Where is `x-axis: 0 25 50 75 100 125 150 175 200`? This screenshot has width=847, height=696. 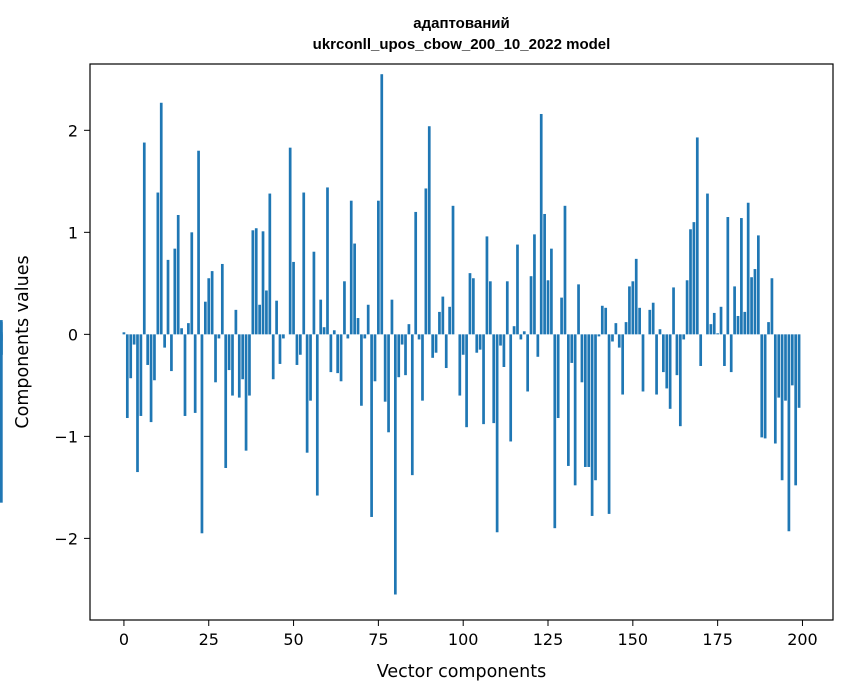
x-axis: 0 25 50 75 100 125 150 175 200 is located at coordinates (468, 634).